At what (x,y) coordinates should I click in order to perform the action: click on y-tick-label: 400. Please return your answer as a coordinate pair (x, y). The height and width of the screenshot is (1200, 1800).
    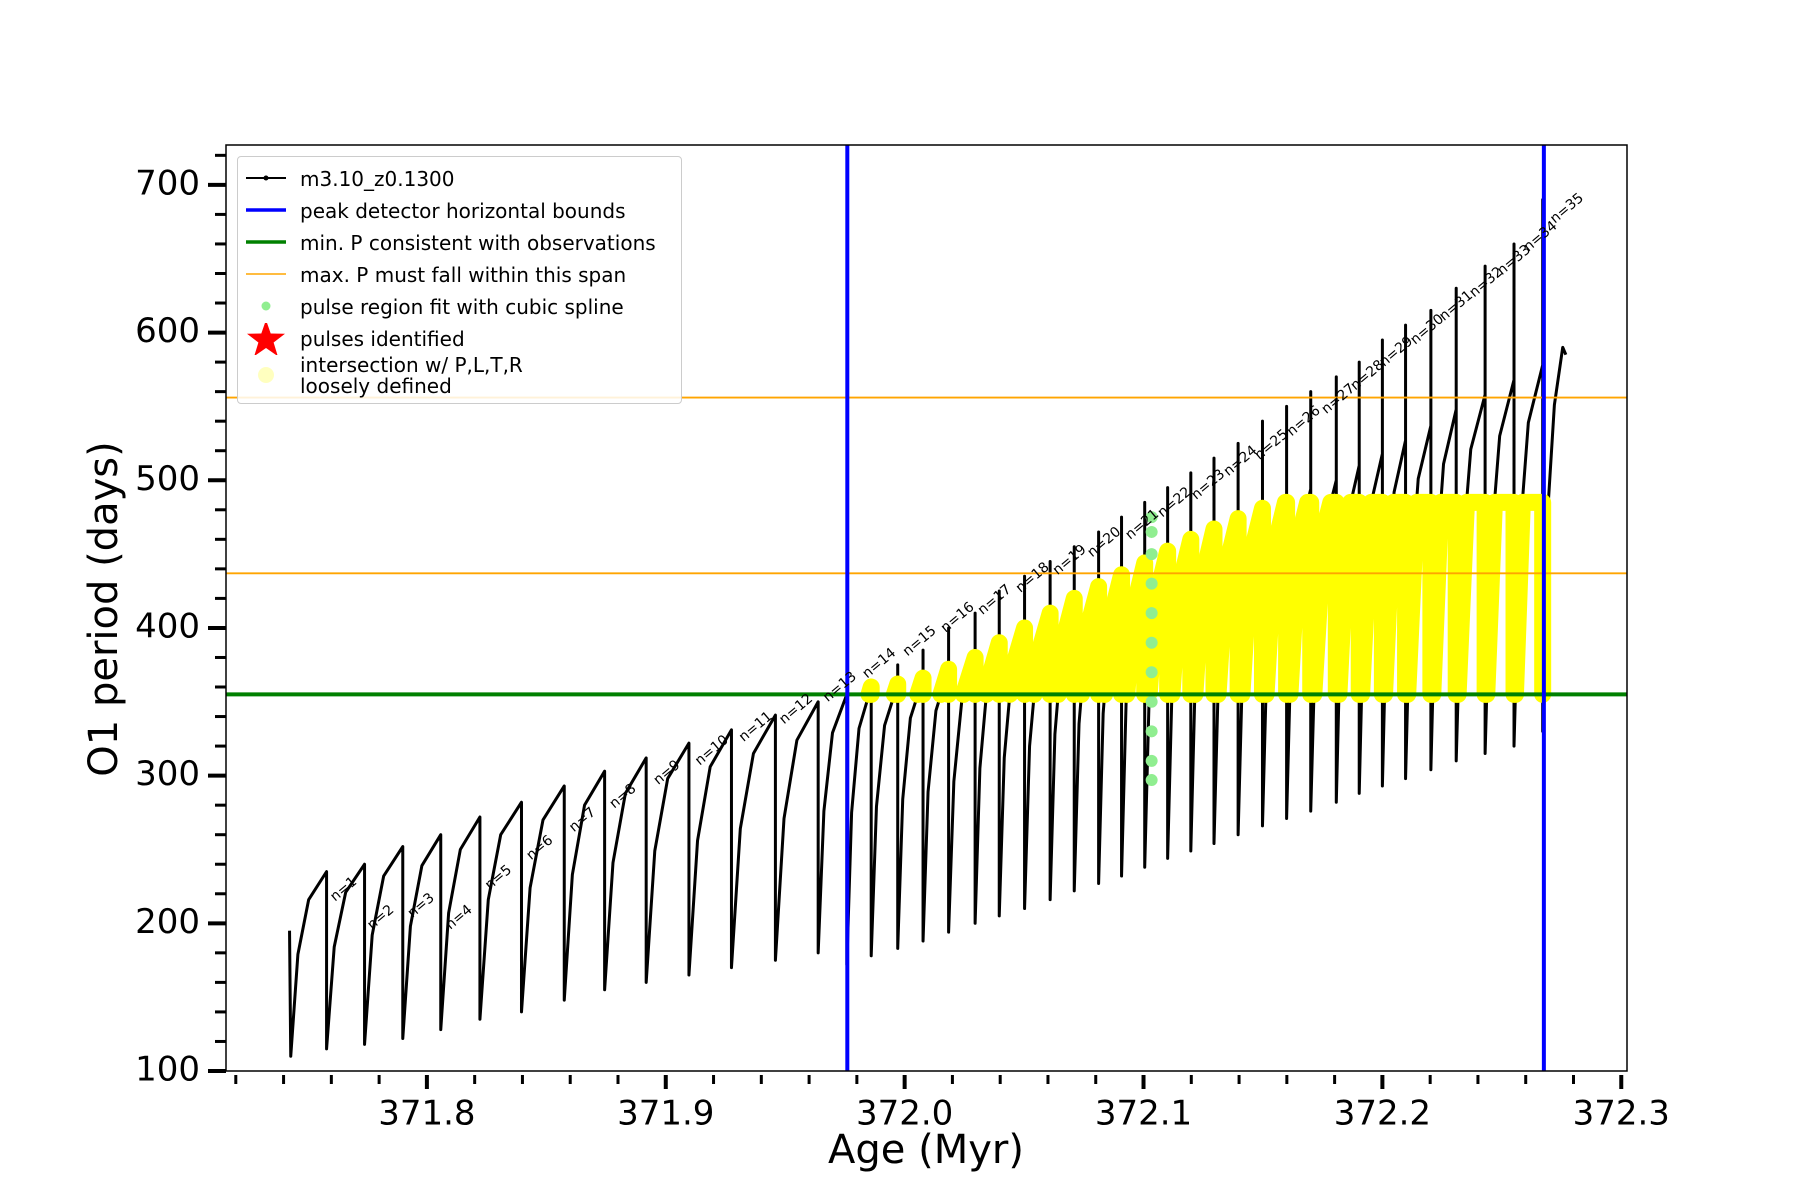
    Looking at the image, I should click on (167, 626).